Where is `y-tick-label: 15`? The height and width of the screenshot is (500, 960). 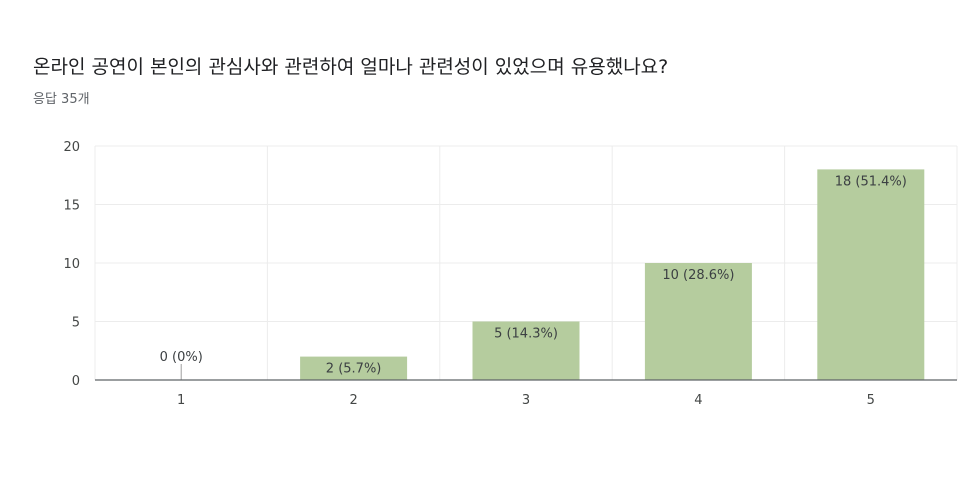 y-tick-label: 15 is located at coordinates (71, 206).